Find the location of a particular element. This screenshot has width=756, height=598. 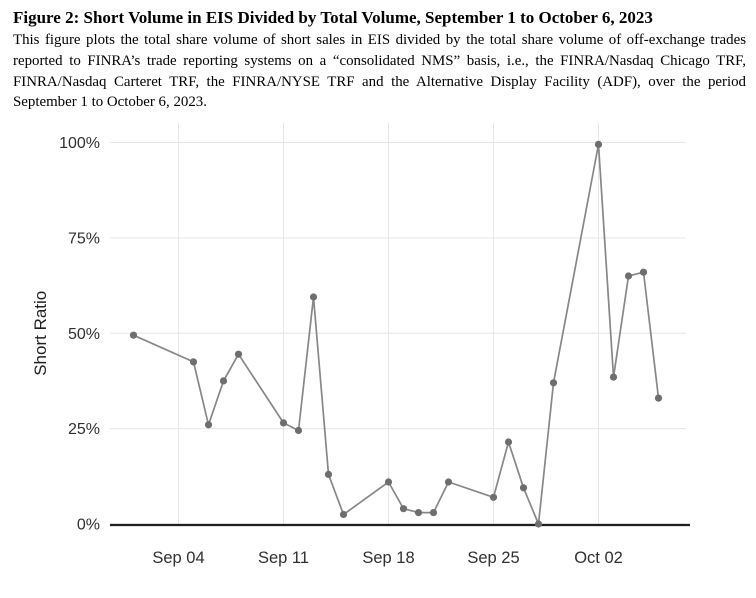

y-tick-label: 0% is located at coordinates (88, 525).